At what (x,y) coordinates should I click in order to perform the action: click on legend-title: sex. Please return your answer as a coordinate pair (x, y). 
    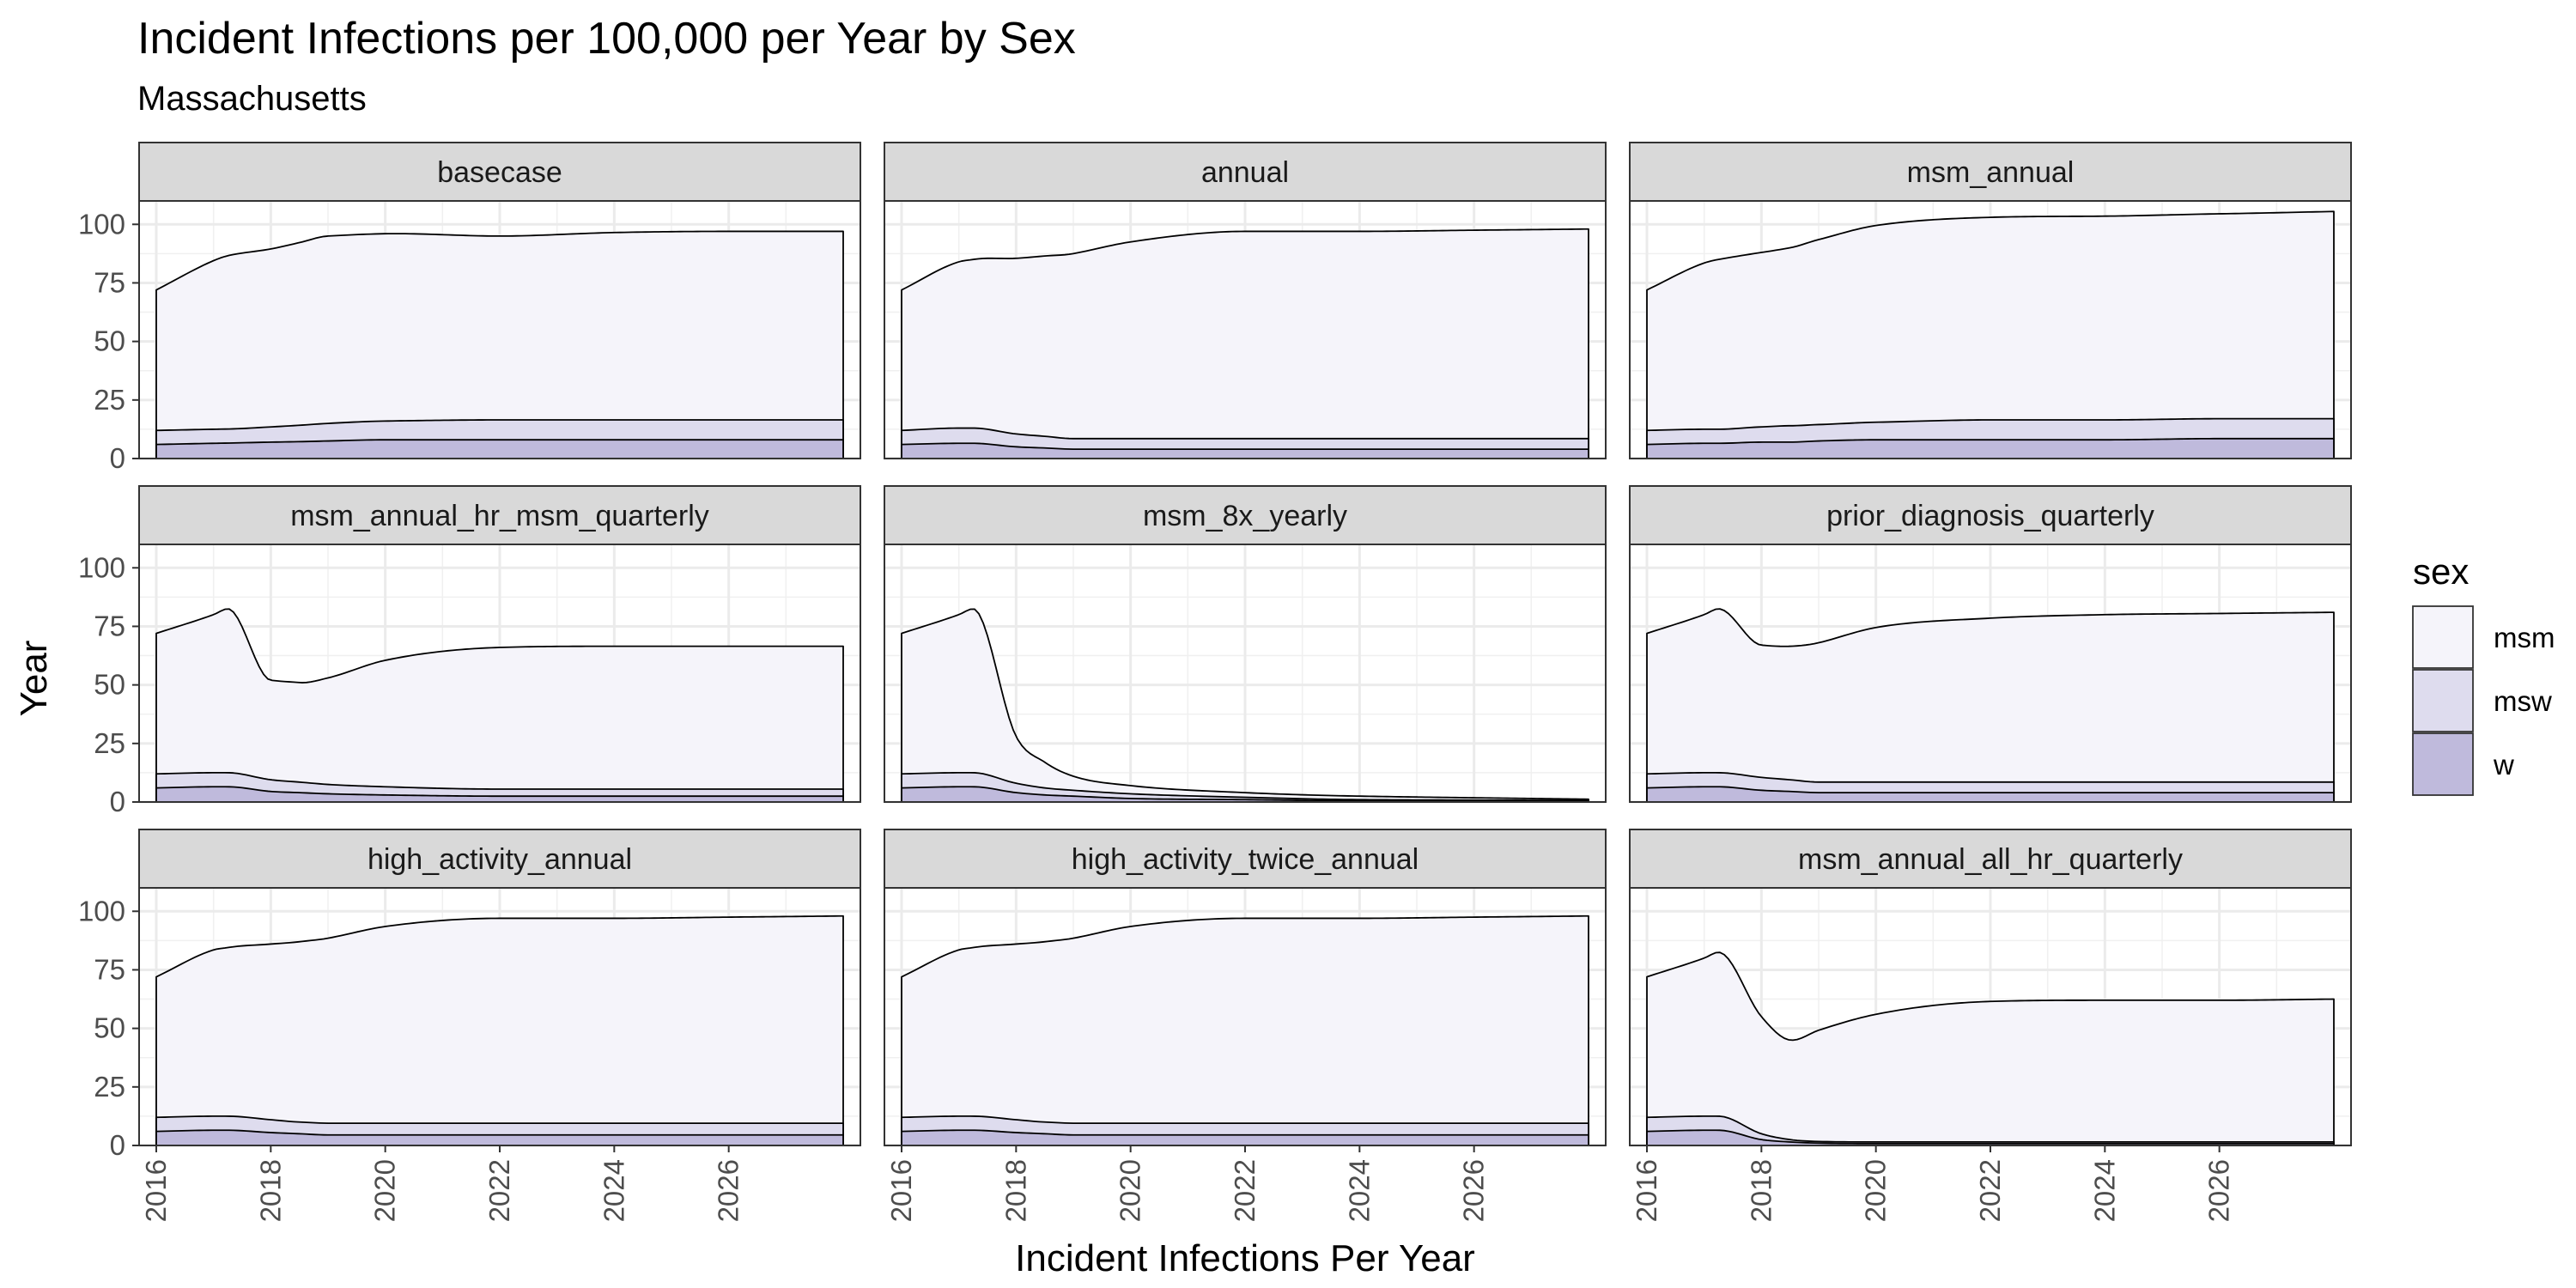
    Looking at the image, I should click on (2441, 572).